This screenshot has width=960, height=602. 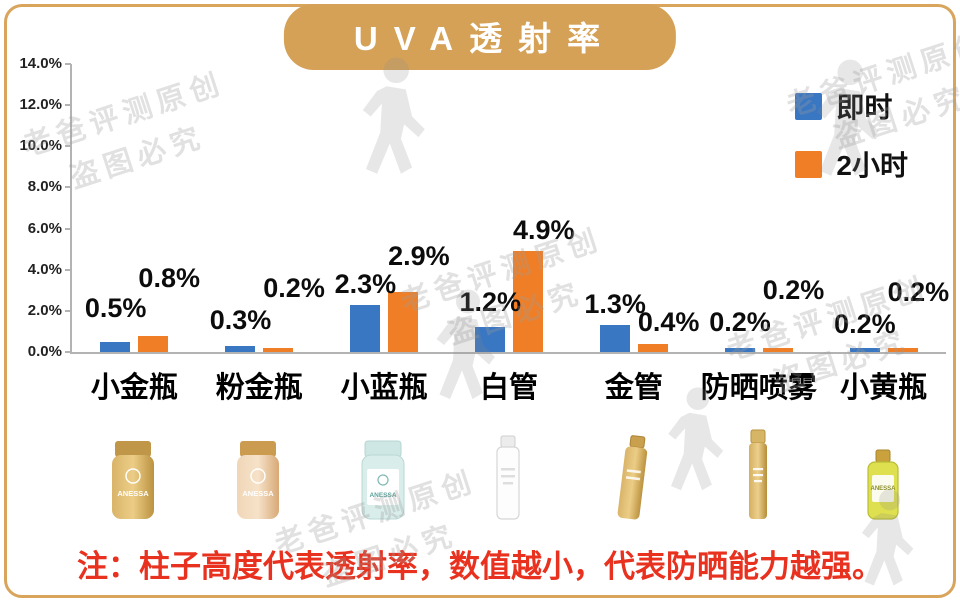 What do you see at coordinates (403, 322) in the screenshot?
I see `bar-s1-c2` at bounding box center [403, 322].